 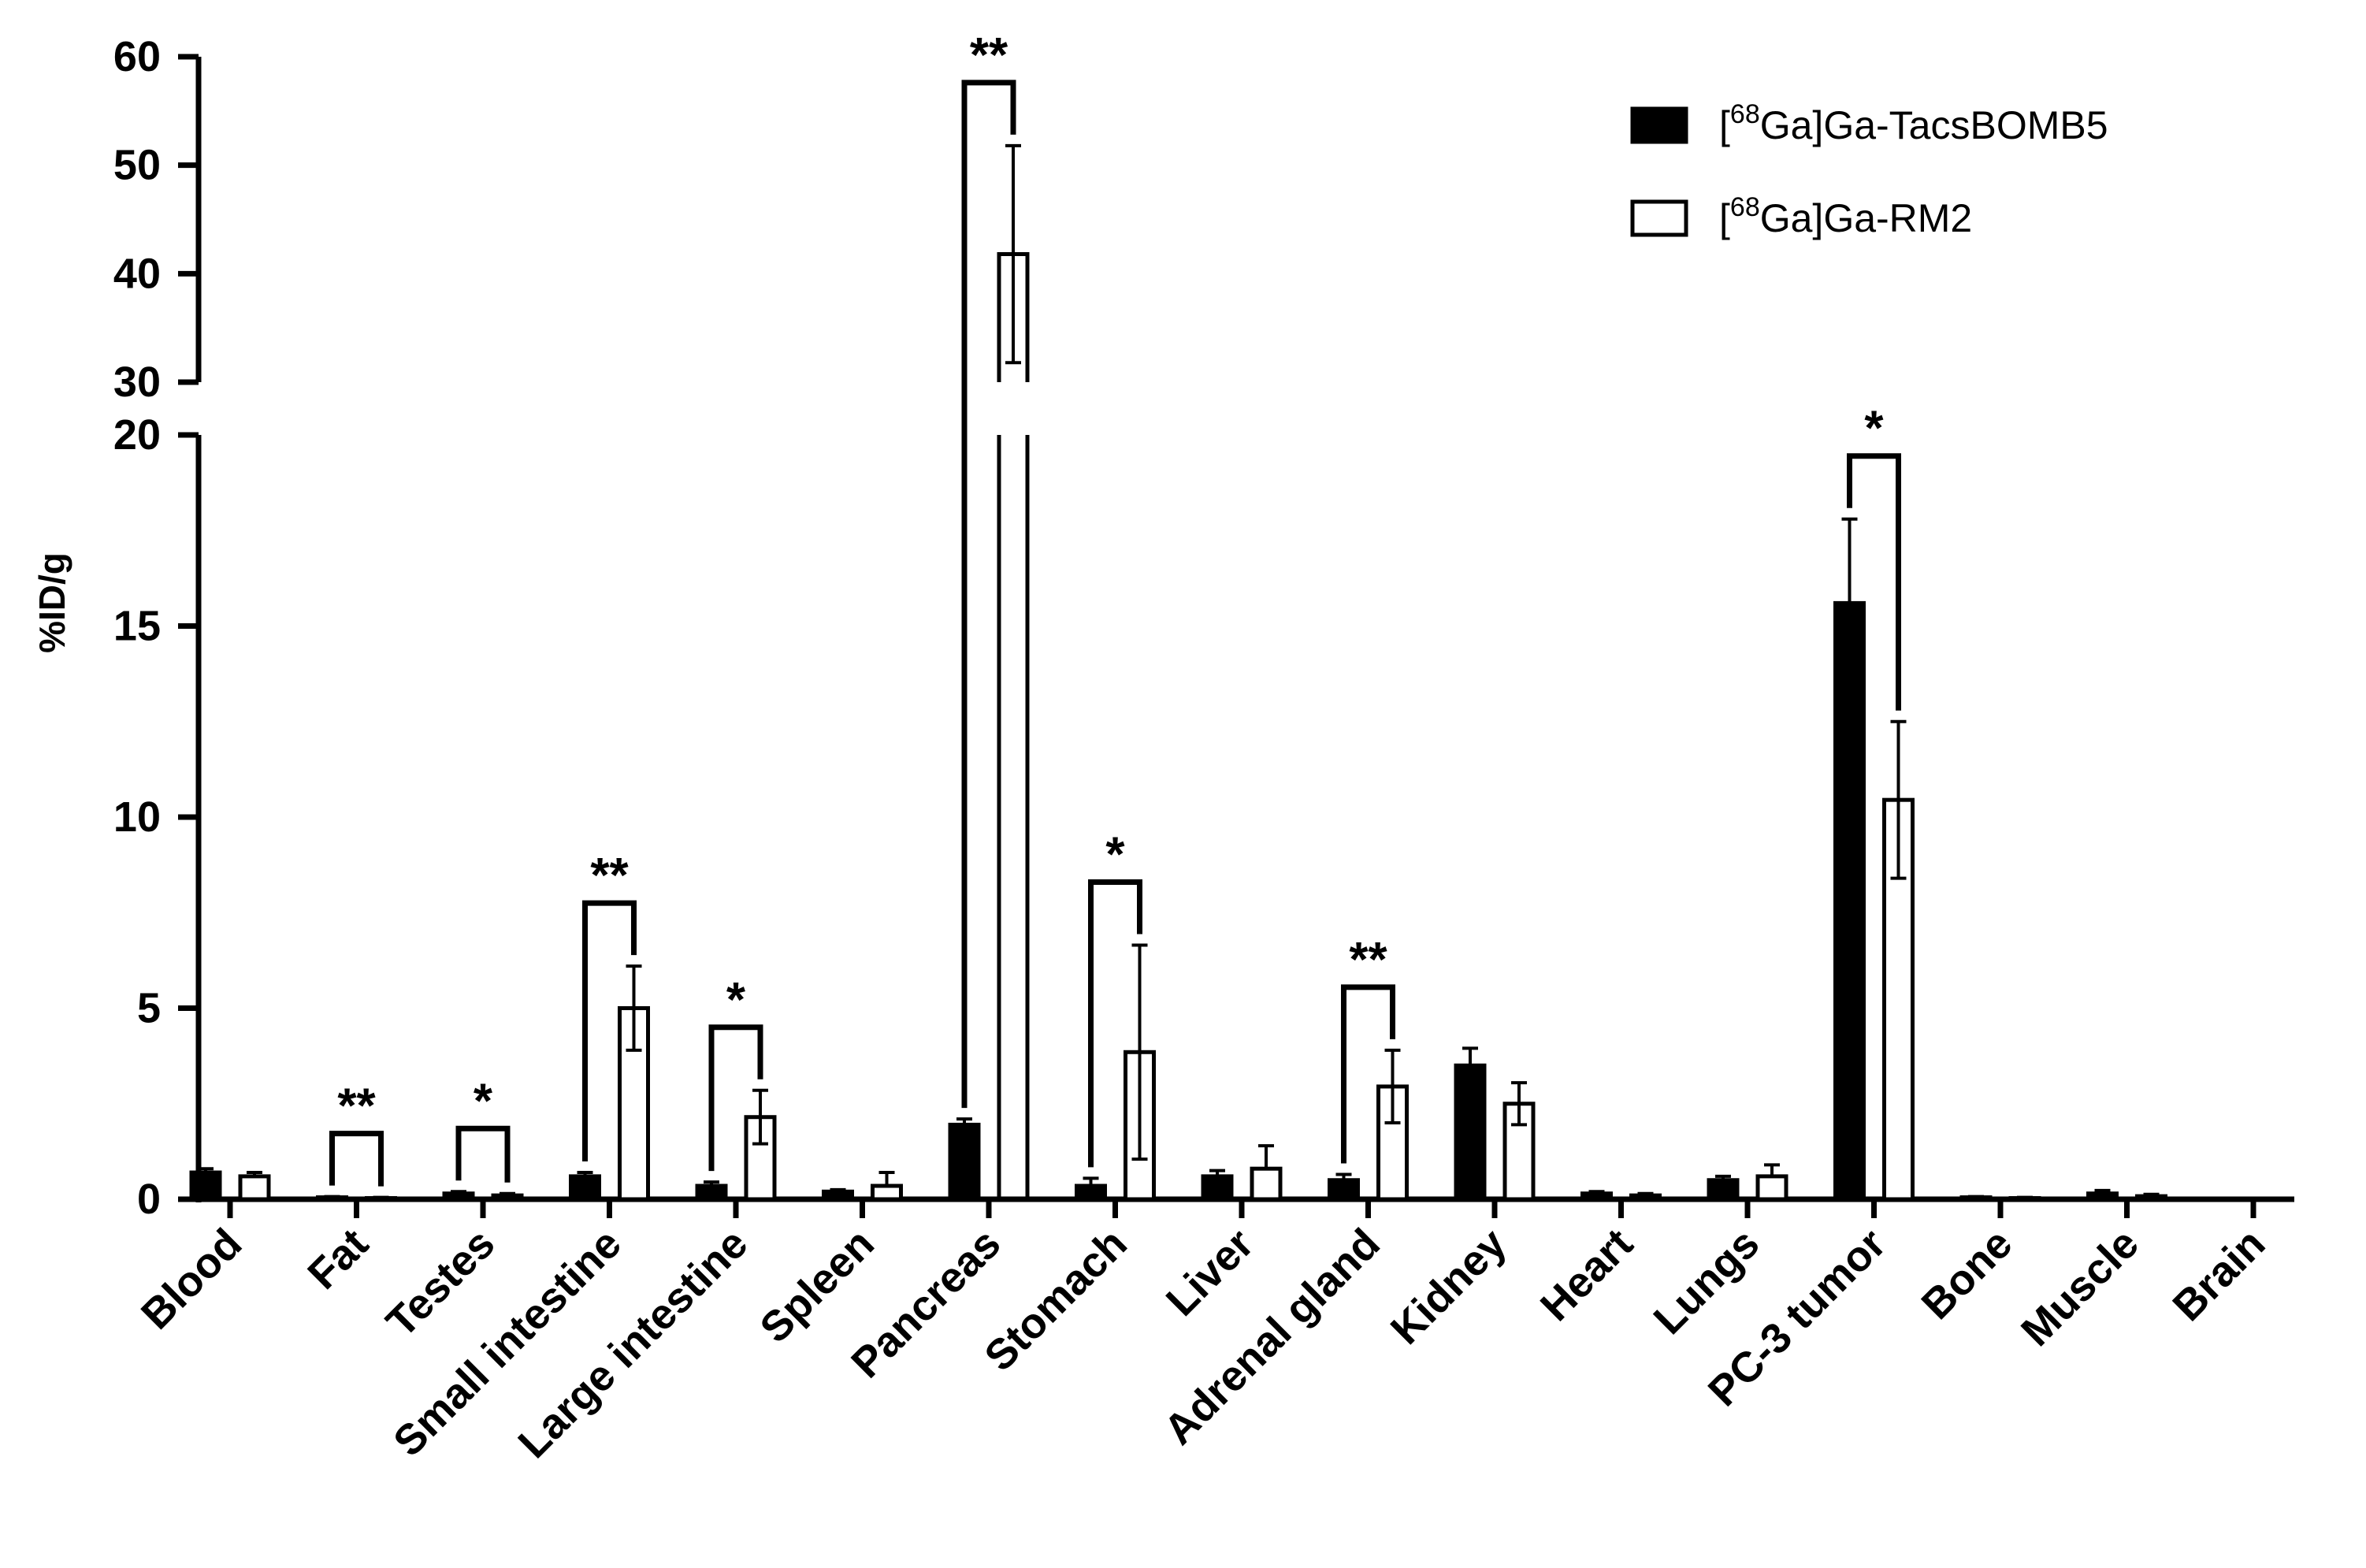 What do you see at coordinates (137, 817) in the screenshot?
I see `y-tick-label: 10` at bounding box center [137, 817].